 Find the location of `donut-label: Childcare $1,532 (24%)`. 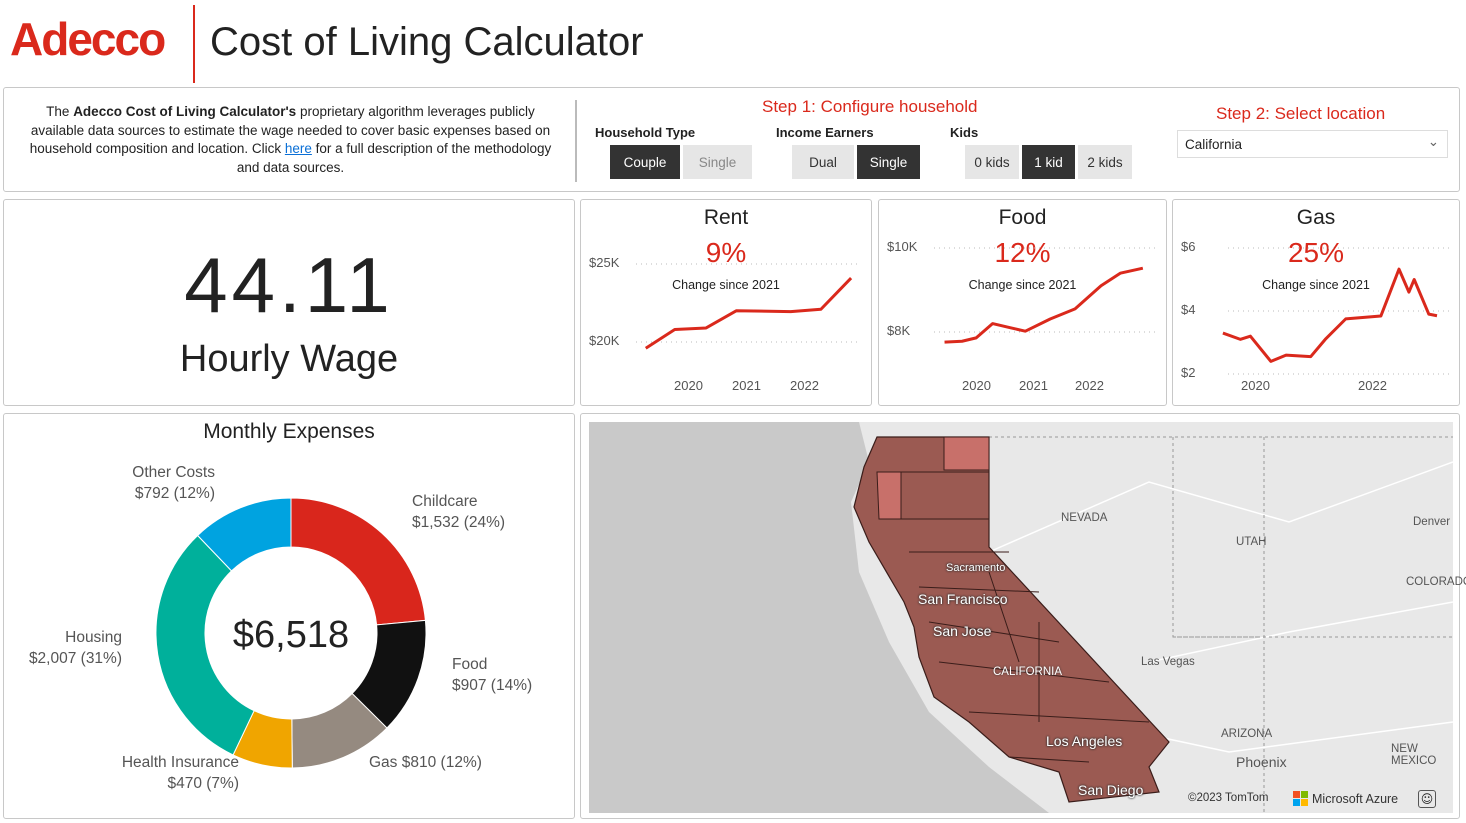

donut-label: Childcare $1,532 (24%) is located at coordinates (458, 512).